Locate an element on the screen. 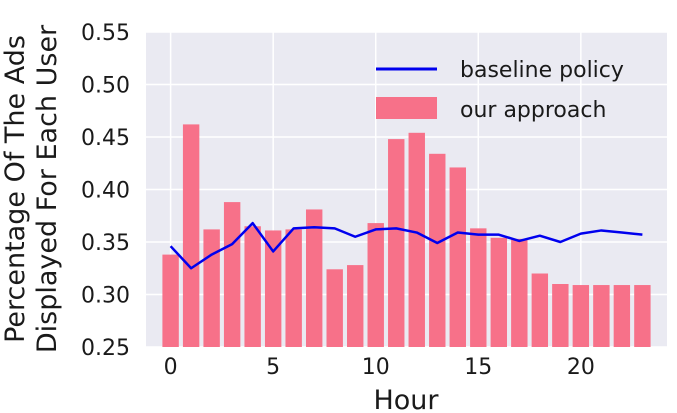  legend: baseline policy our approach is located at coordinates (500, 90).